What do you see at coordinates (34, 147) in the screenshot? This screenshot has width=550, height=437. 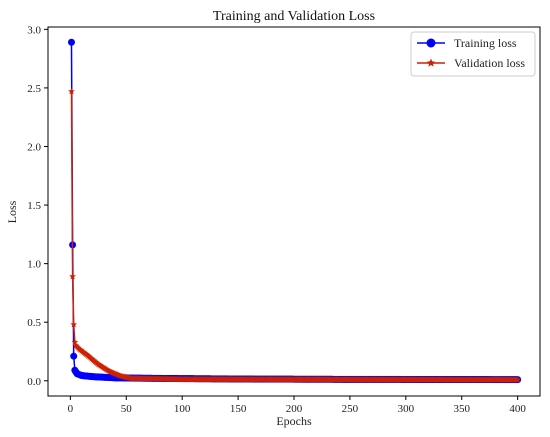 I see `y-tick-label: 2.0` at bounding box center [34, 147].